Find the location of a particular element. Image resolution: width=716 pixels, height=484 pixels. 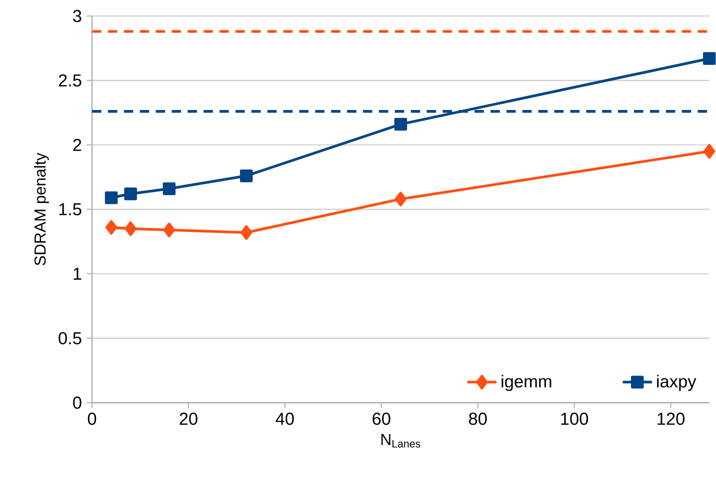

legend-label: igemm is located at coordinates (527, 382).